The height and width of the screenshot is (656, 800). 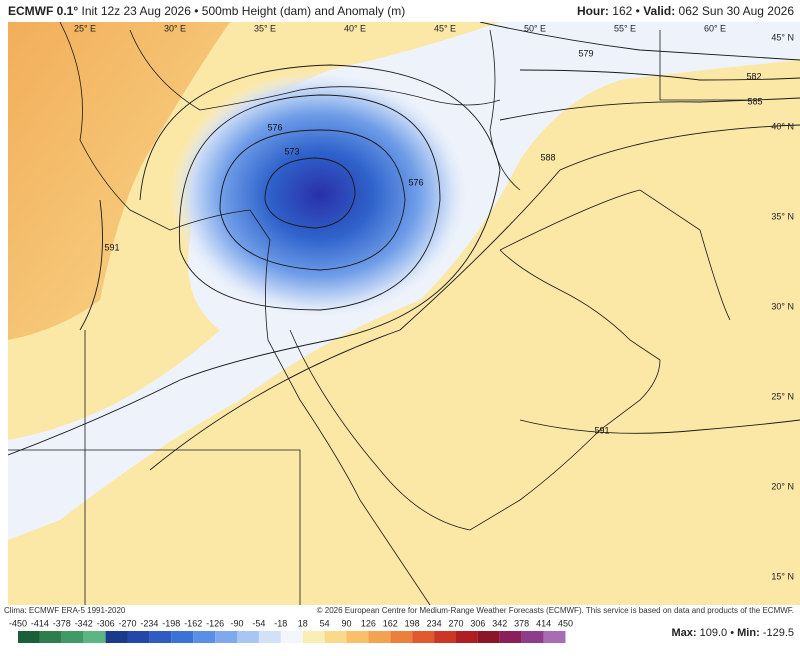 What do you see at coordinates (325, 623) in the screenshot?
I see `colorbar-label: 54` at bounding box center [325, 623].